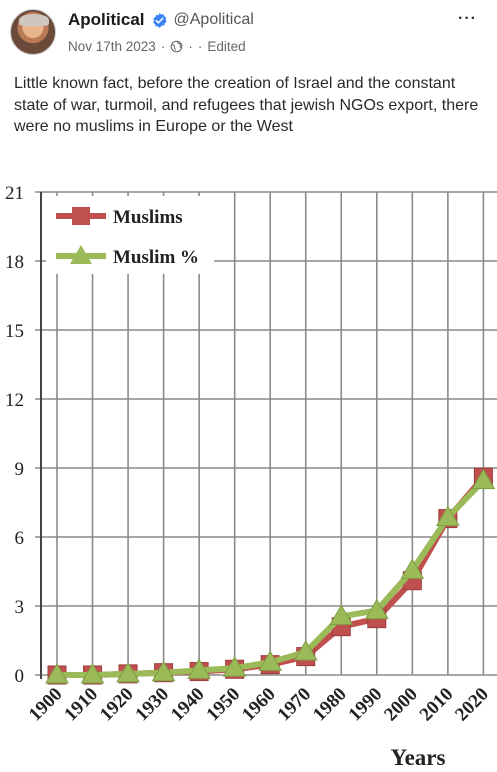  I want to click on legend-label: Muslims, so click(148, 217).